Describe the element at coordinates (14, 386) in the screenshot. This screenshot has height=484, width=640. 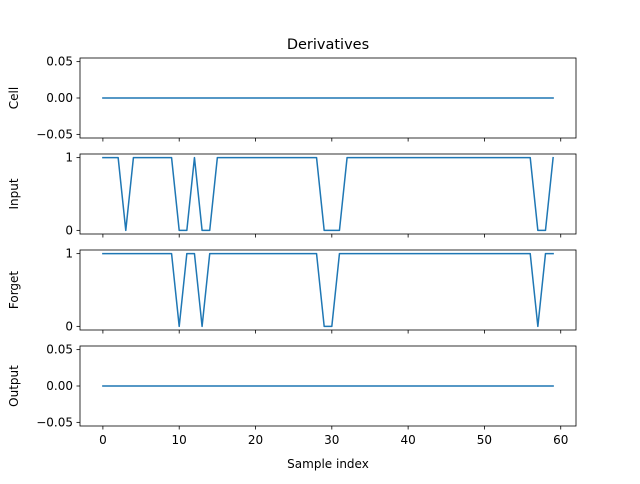
I see `output-y-axis-label: Output` at that location.